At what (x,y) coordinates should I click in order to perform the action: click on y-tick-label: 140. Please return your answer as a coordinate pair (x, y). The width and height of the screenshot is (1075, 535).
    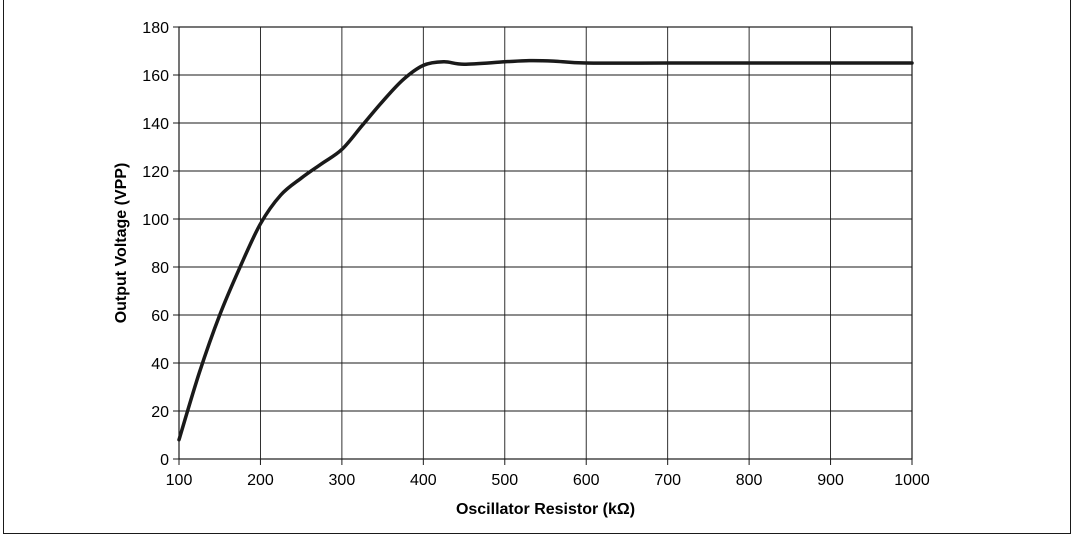
    Looking at the image, I should click on (155, 124).